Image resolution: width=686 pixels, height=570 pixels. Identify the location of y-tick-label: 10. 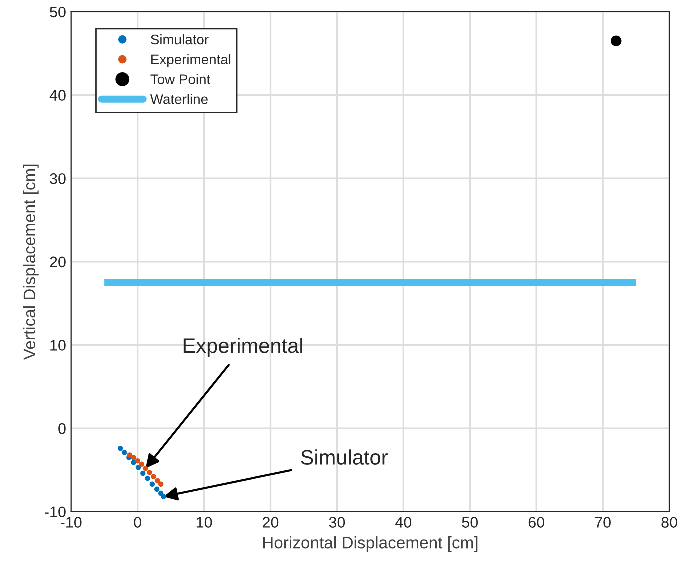
(58, 345).